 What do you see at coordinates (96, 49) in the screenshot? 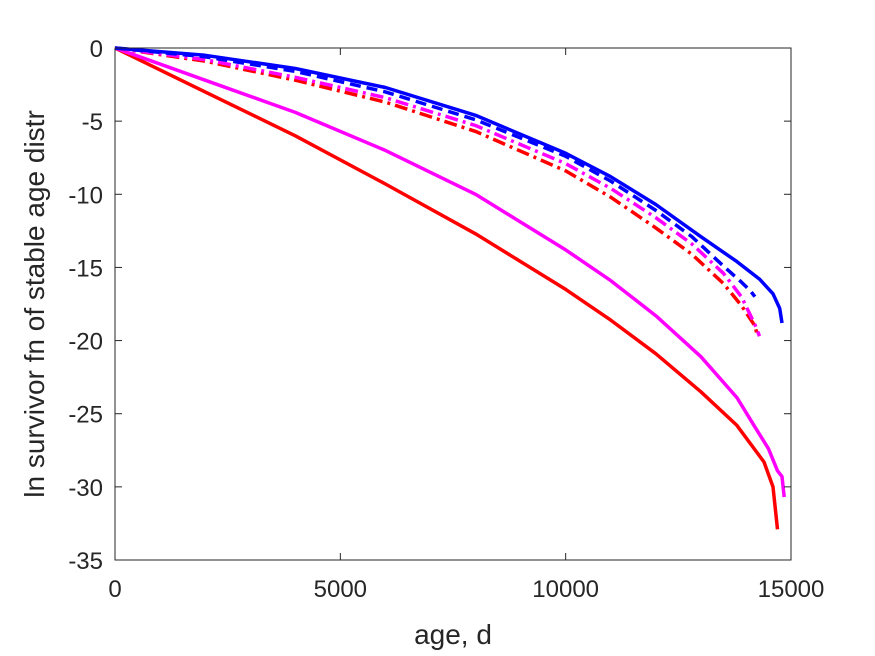
I see `y-tick-label: 0` at bounding box center [96, 49].